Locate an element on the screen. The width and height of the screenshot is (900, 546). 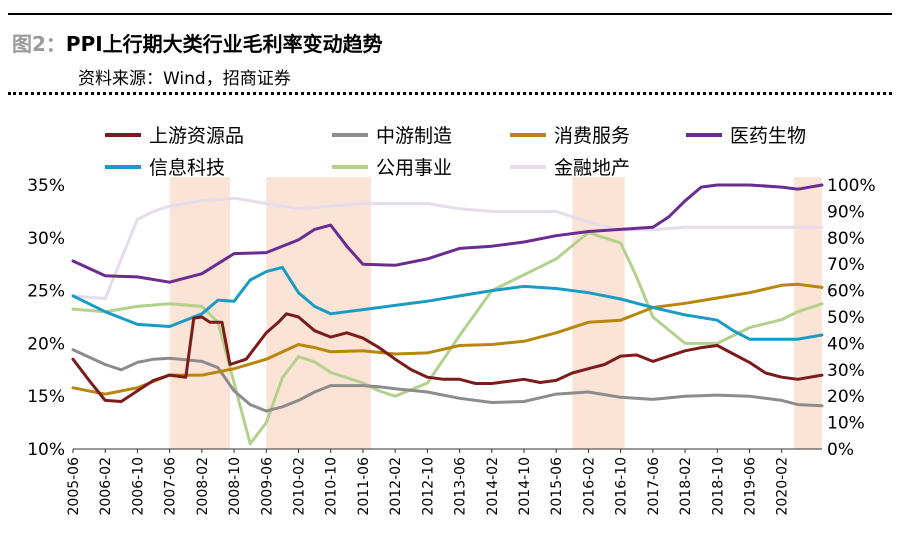
y-right-tick-label: 20% is located at coordinates (846, 397).